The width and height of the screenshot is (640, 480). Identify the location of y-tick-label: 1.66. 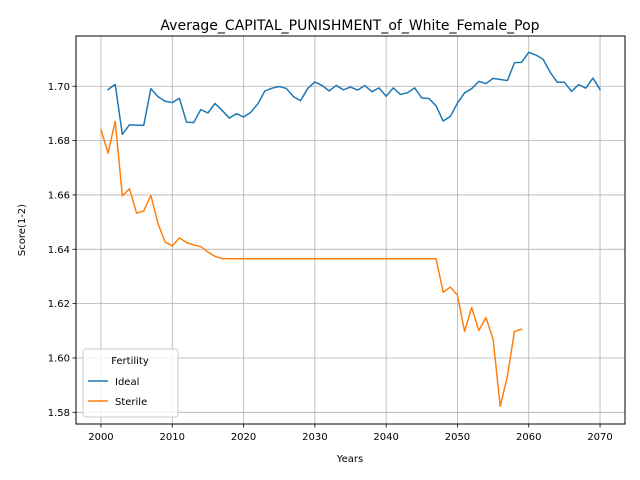
(59, 195).